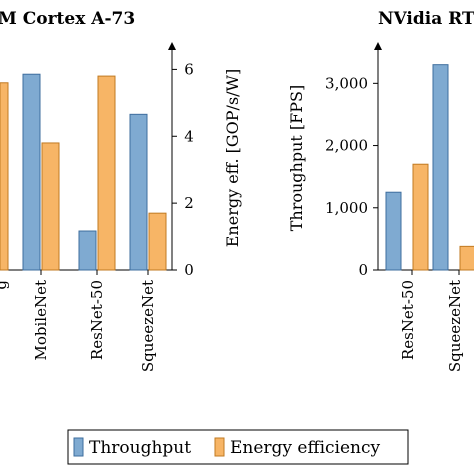 The width and height of the screenshot is (474, 474). What do you see at coordinates (189, 69) in the screenshot?
I see `panel-left-ytick-label: 6` at bounding box center [189, 69].